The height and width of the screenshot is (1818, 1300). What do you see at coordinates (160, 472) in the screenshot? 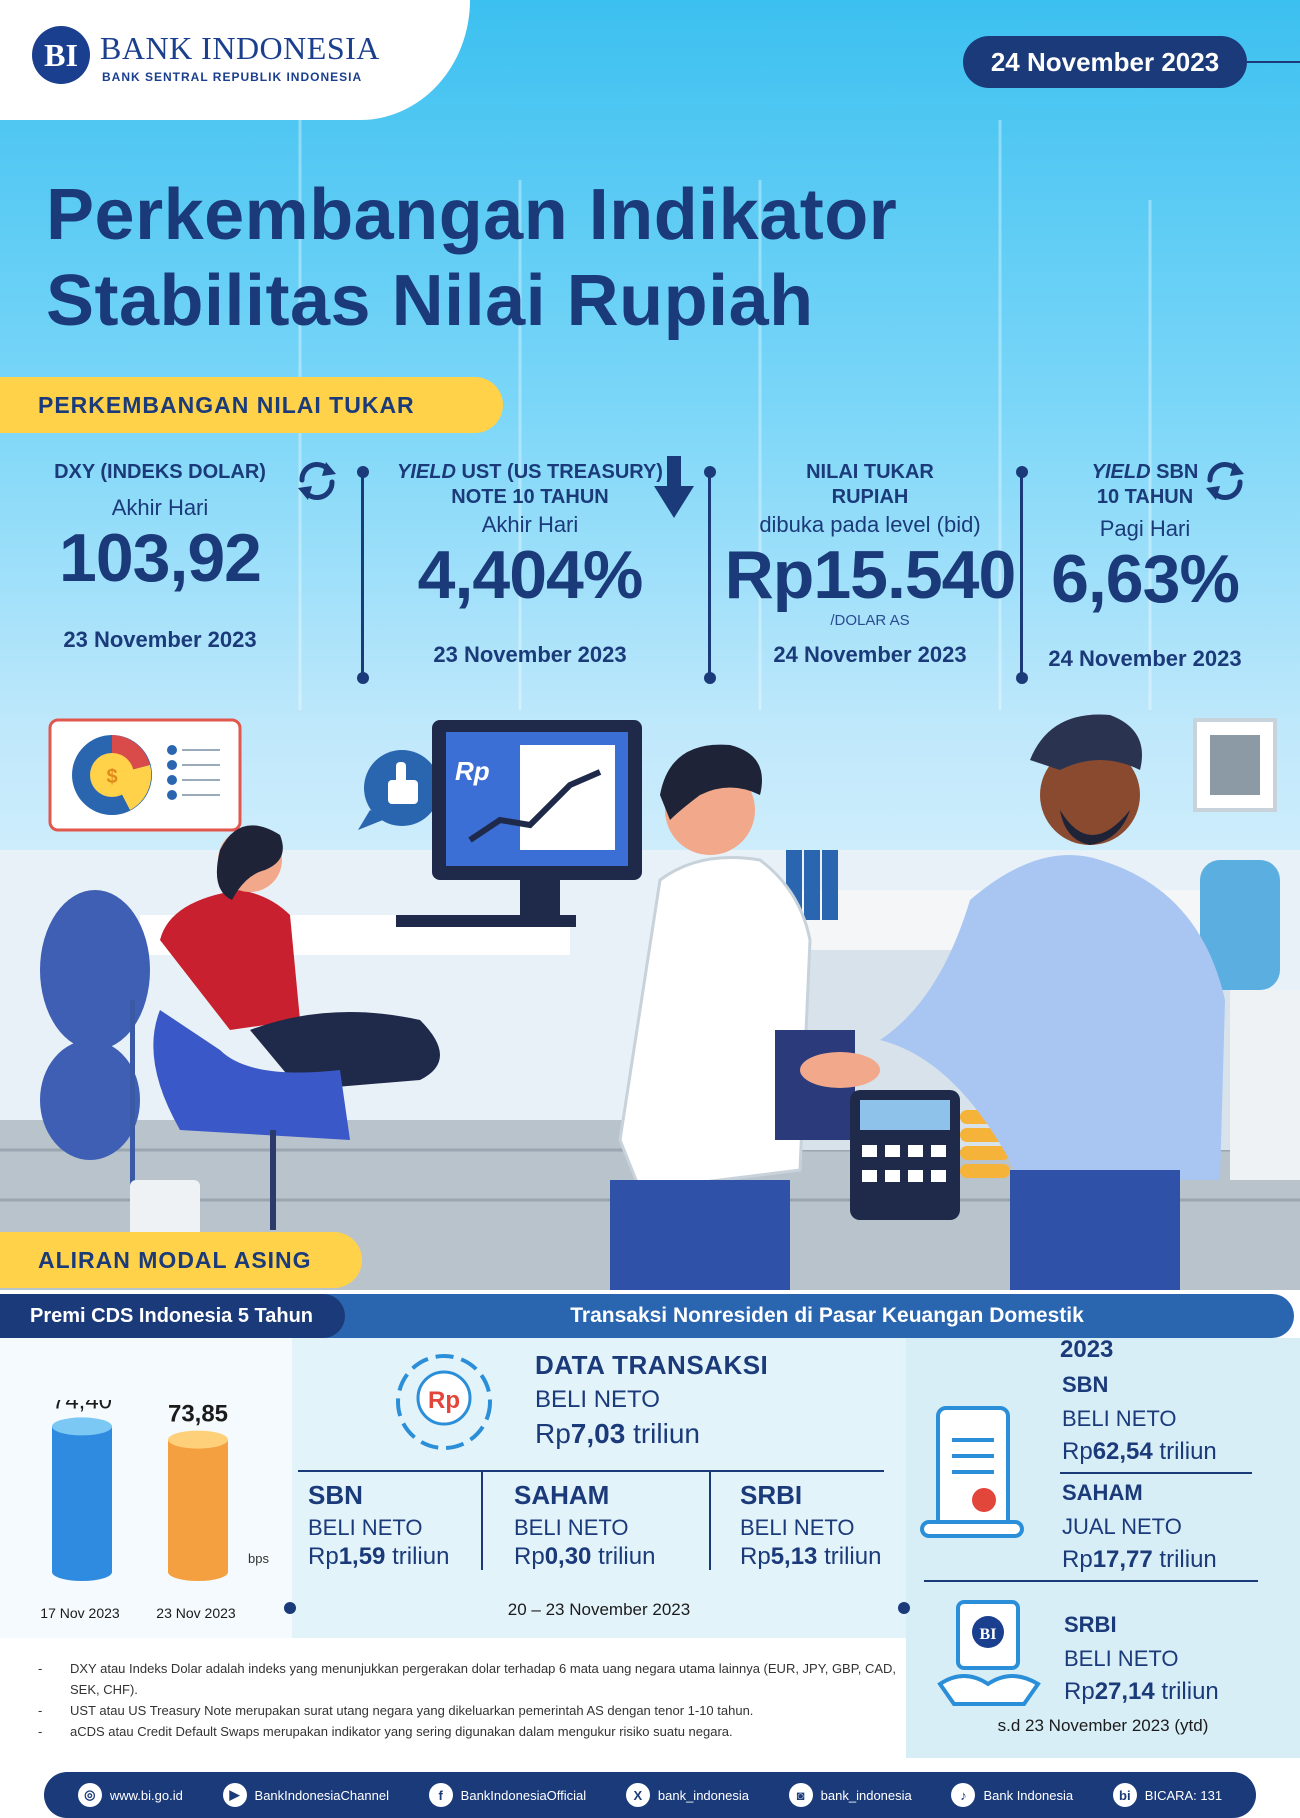
I see `indicator-title: DXY (INDEKS DOLAR)` at bounding box center [160, 472].